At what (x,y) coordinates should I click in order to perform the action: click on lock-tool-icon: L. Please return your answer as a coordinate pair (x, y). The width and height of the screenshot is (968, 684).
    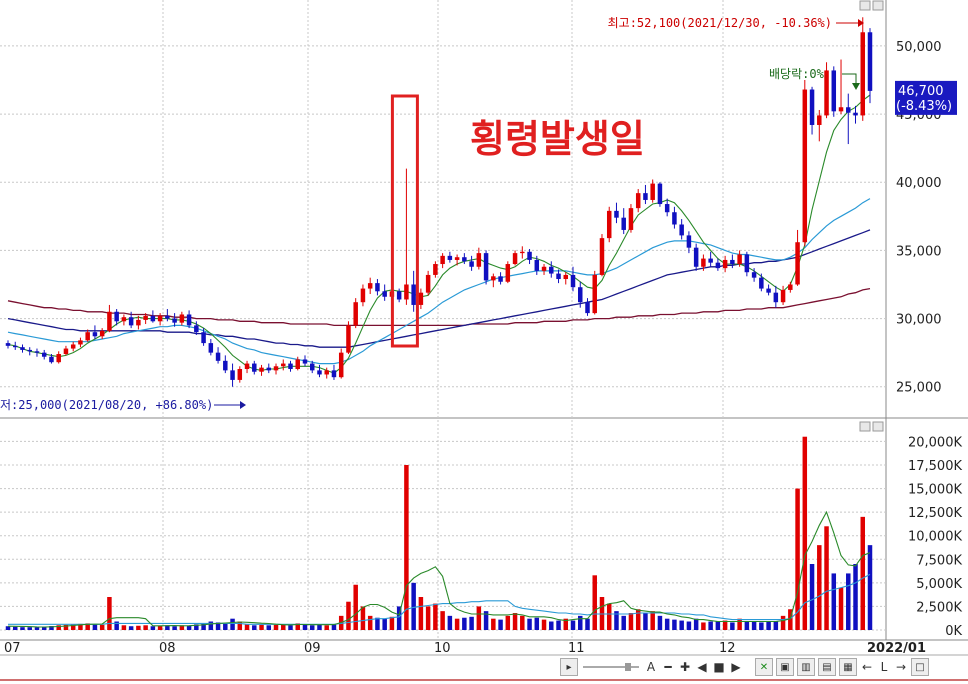
    Looking at the image, I should click on (884, 667).